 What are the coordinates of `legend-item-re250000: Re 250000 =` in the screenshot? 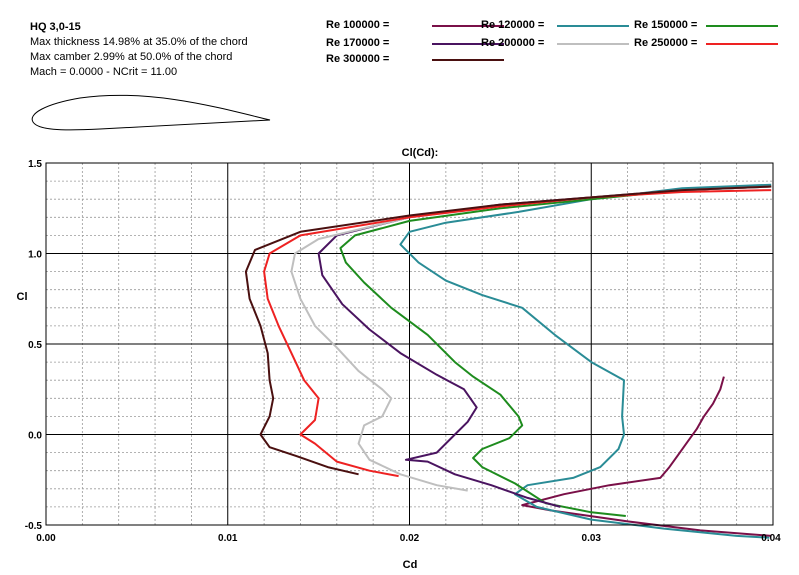 It's located at (706, 43).